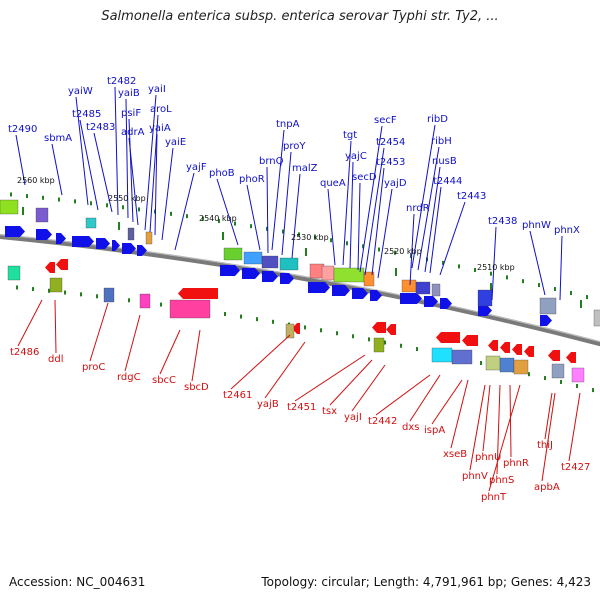 This screenshot has width=600, height=600. Describe the element at coordinates (410, 427) in the screenshot. I see `gene-label-dxs: dxs` at that location.